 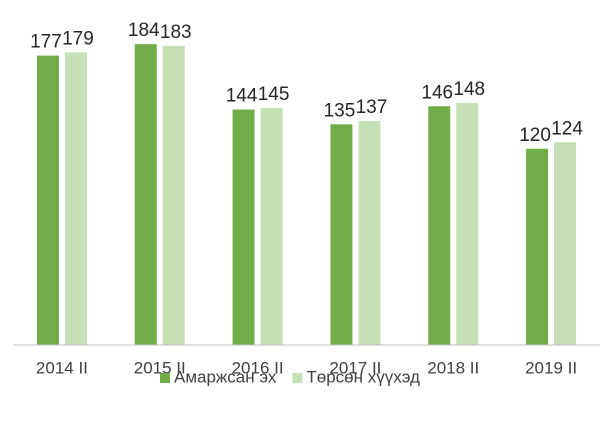 I want to click on data-label: 144, so click(x=242, y=96).